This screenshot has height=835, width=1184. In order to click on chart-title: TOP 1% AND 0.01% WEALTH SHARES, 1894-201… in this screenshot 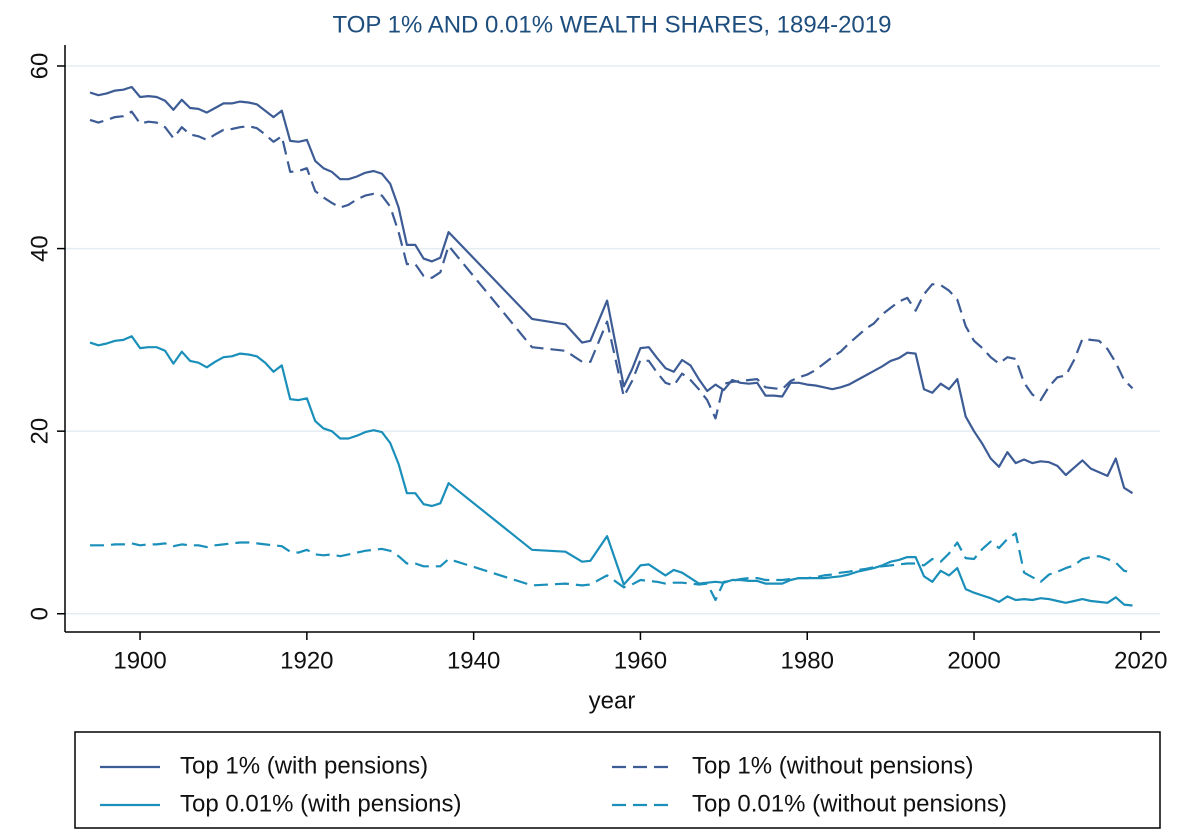, I will do `click(612, 24)`.